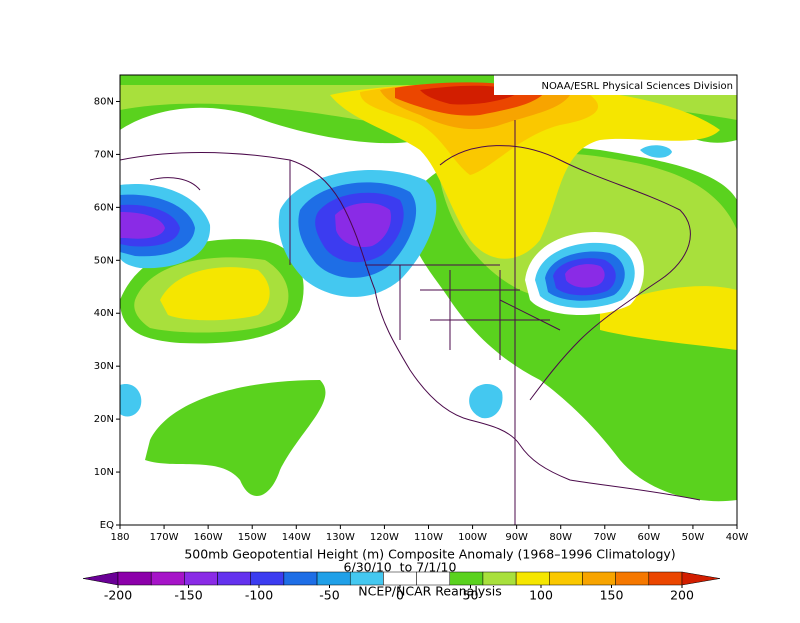 The height and width of the screenshot is (623, 800). What do you see at coordinates (612, 595) in the screenshot?
I see `colorbar-tick-label: 150` at bounding box center [612, 595].